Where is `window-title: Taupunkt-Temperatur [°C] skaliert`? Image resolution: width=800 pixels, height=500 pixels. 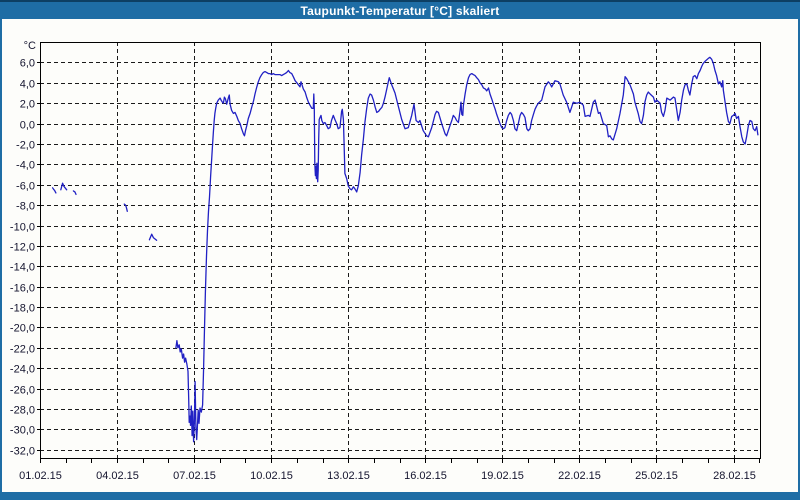 window-title: Taupunkt-Temperatur [°C] skaliert is located at coordinates (400, 11).